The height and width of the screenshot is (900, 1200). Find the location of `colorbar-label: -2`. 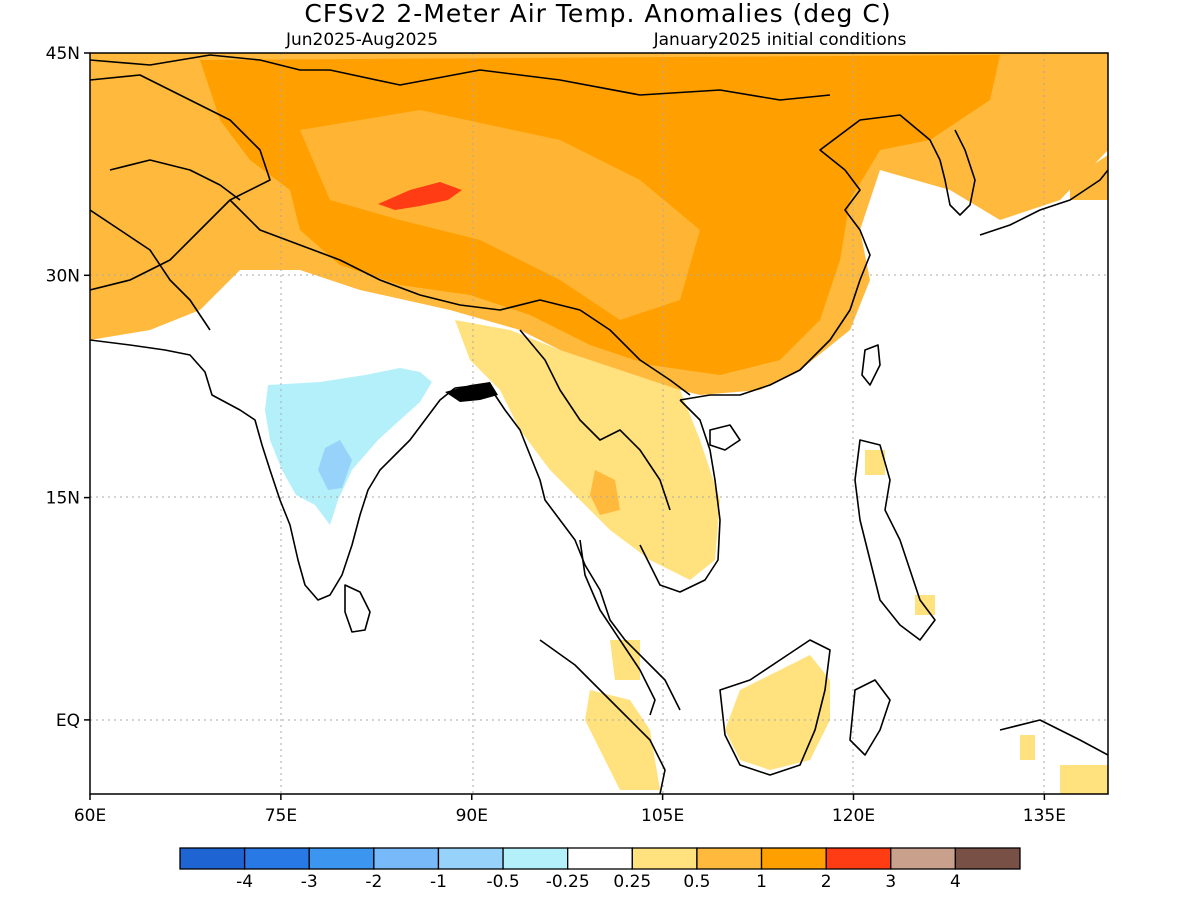

colorbar-label: -2 is located at coordinates (373, 882).